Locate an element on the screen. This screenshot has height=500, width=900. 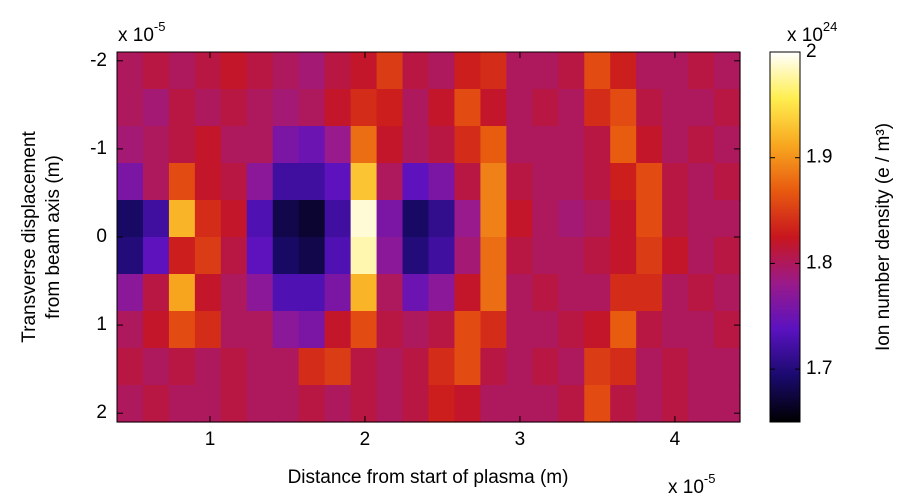
y-tick-label: 2 is located at coordinates (101, 412).